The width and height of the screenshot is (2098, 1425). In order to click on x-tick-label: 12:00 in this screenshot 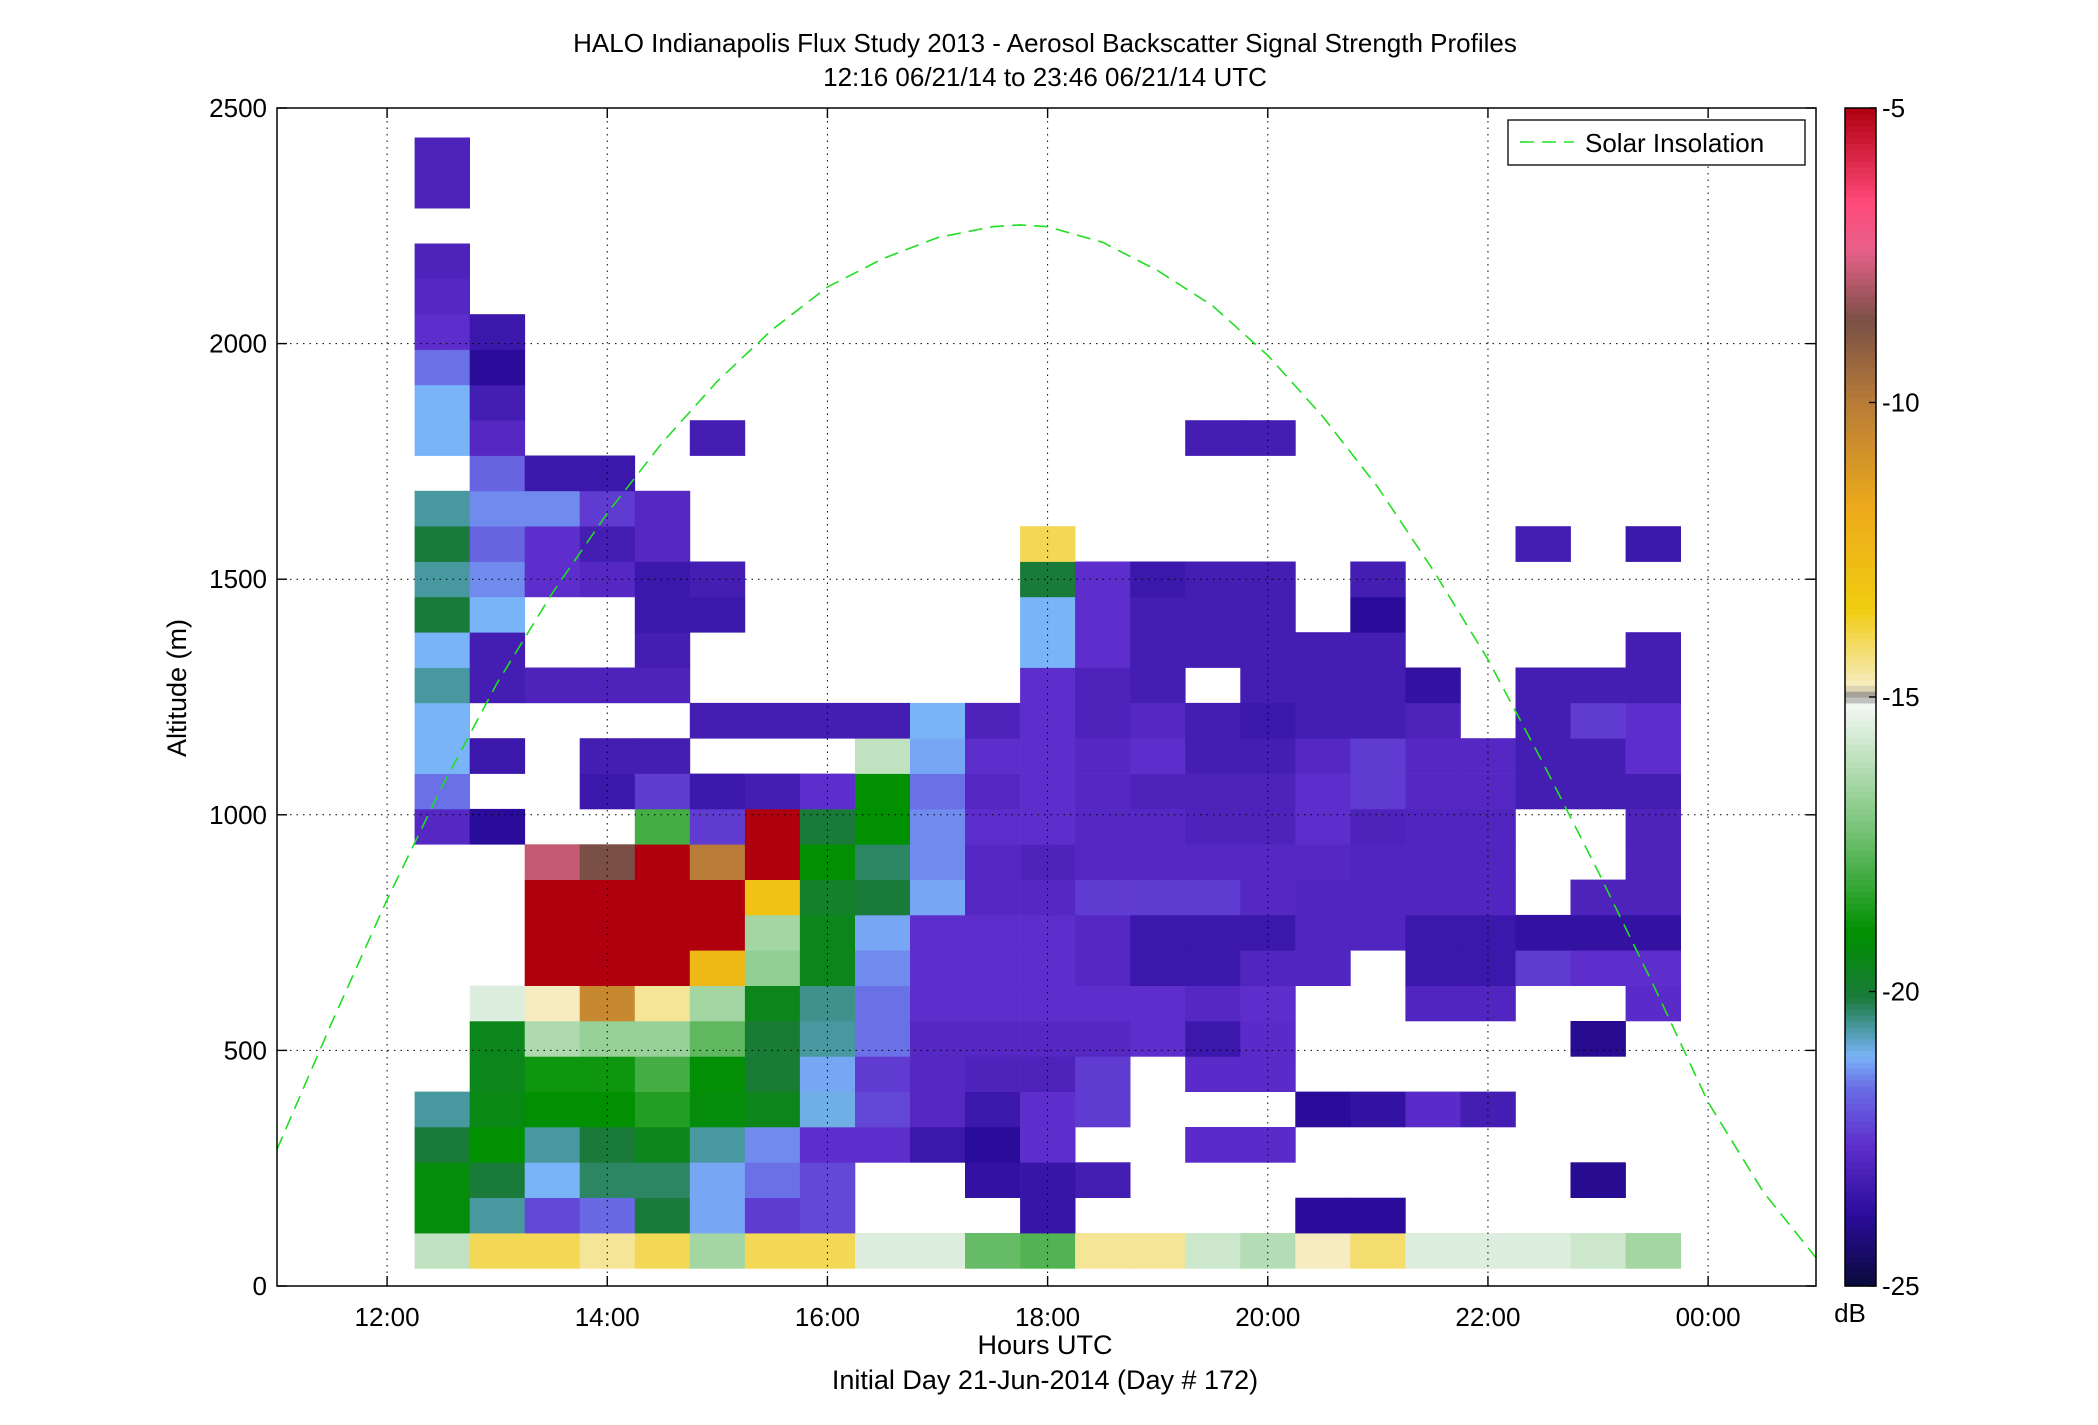, I will do `click(387, 1317)`.